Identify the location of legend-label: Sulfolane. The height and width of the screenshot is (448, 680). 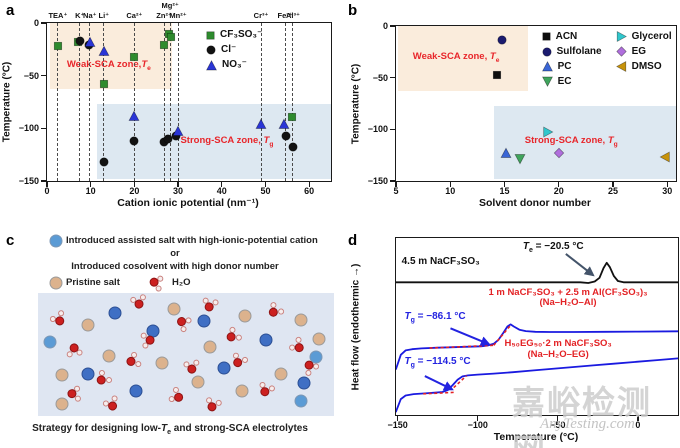
(579, 51).